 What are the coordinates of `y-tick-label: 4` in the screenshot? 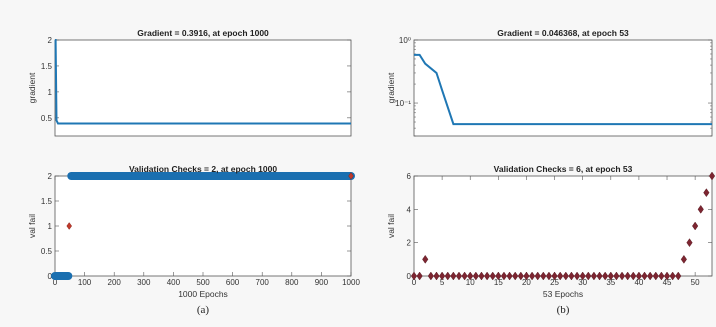 It's located at (409, 209).